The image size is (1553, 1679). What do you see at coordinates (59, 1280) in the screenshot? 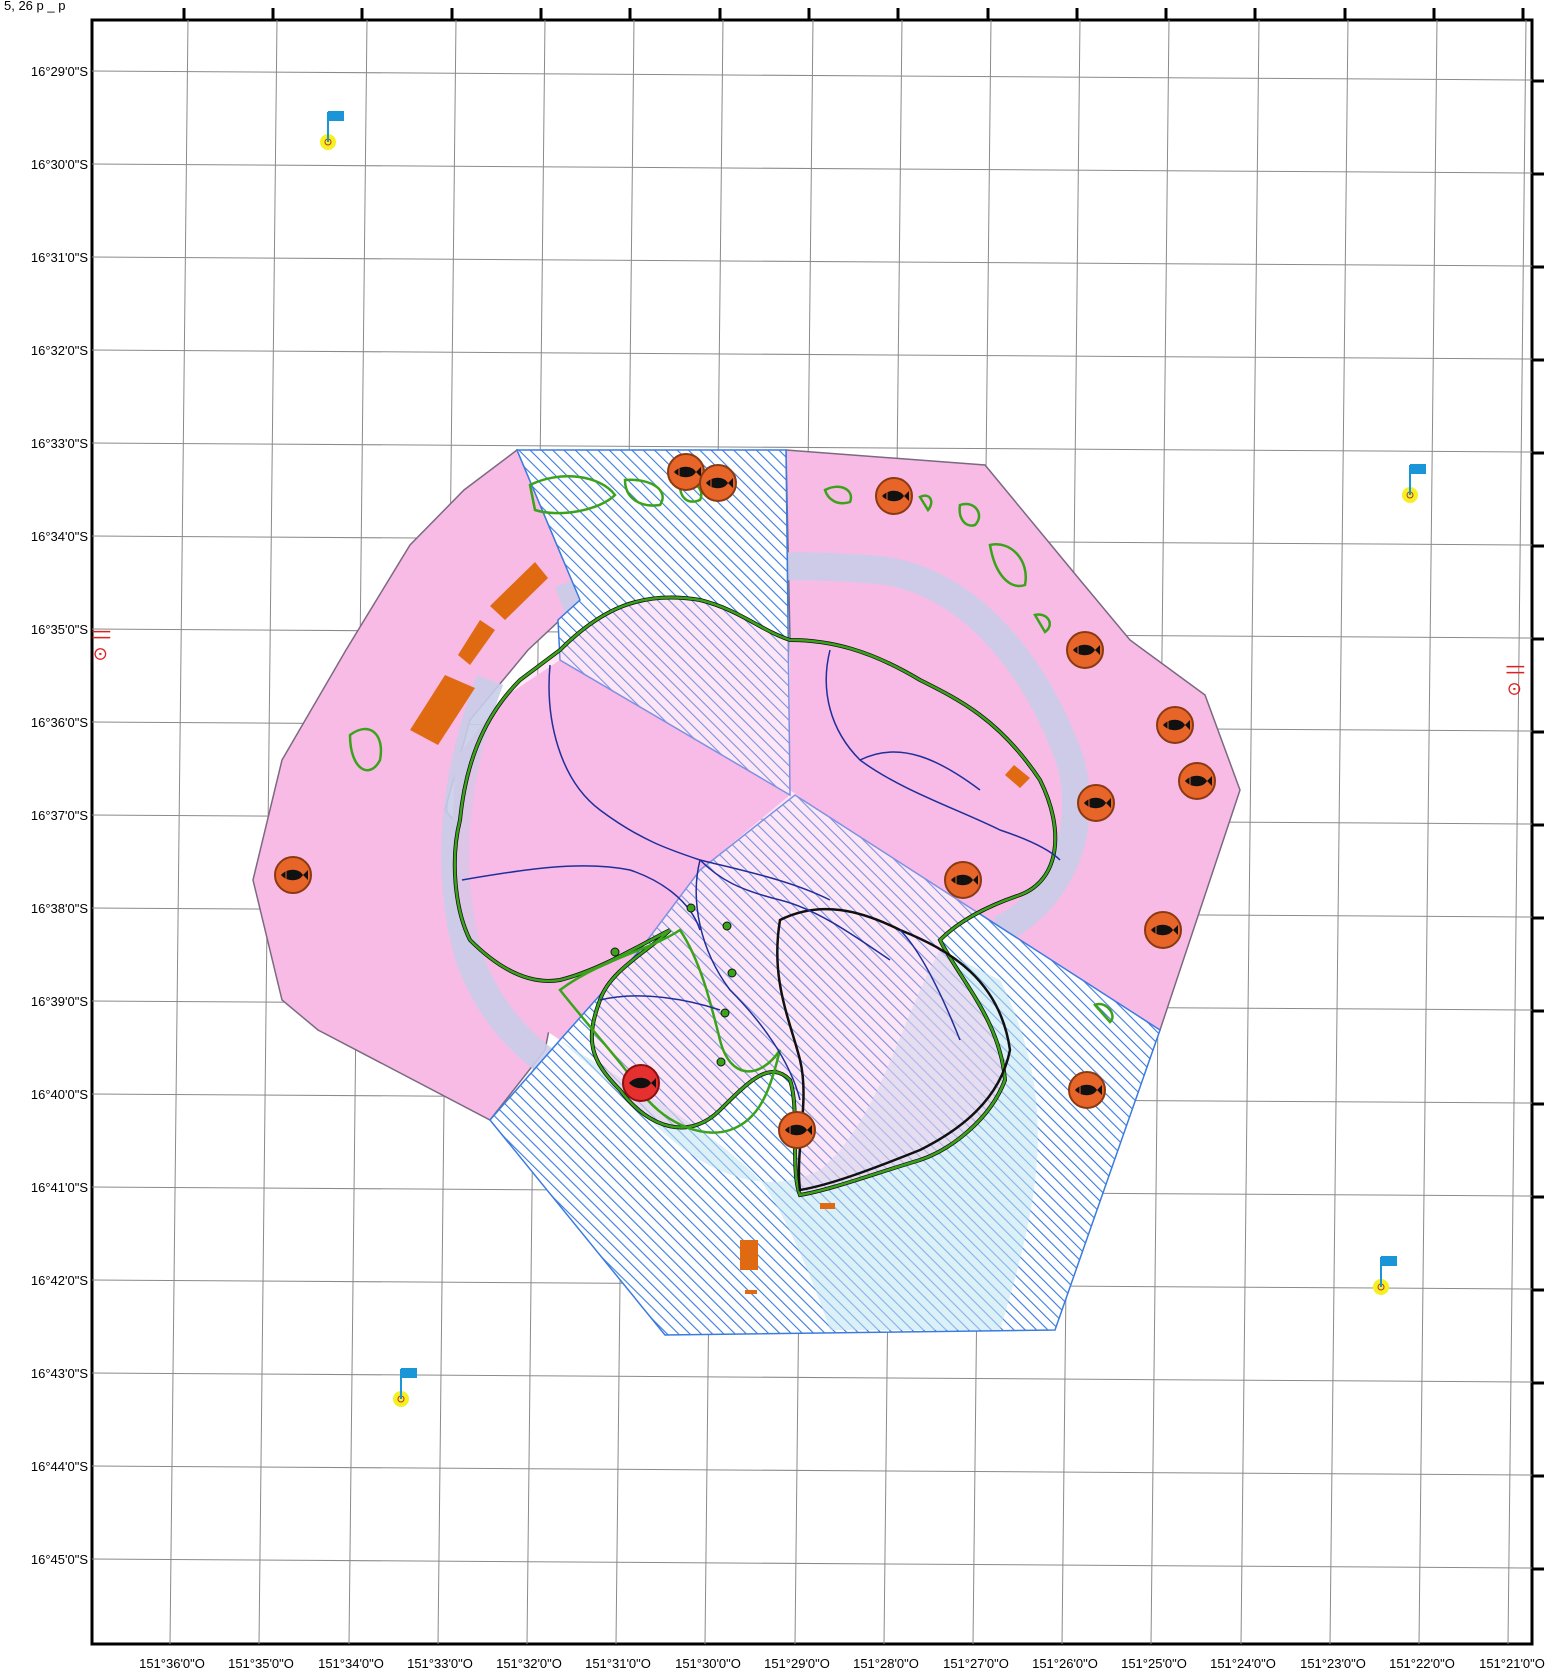
I see `lat-label: 16°42'0"S` at bounding box center [59, 1280].